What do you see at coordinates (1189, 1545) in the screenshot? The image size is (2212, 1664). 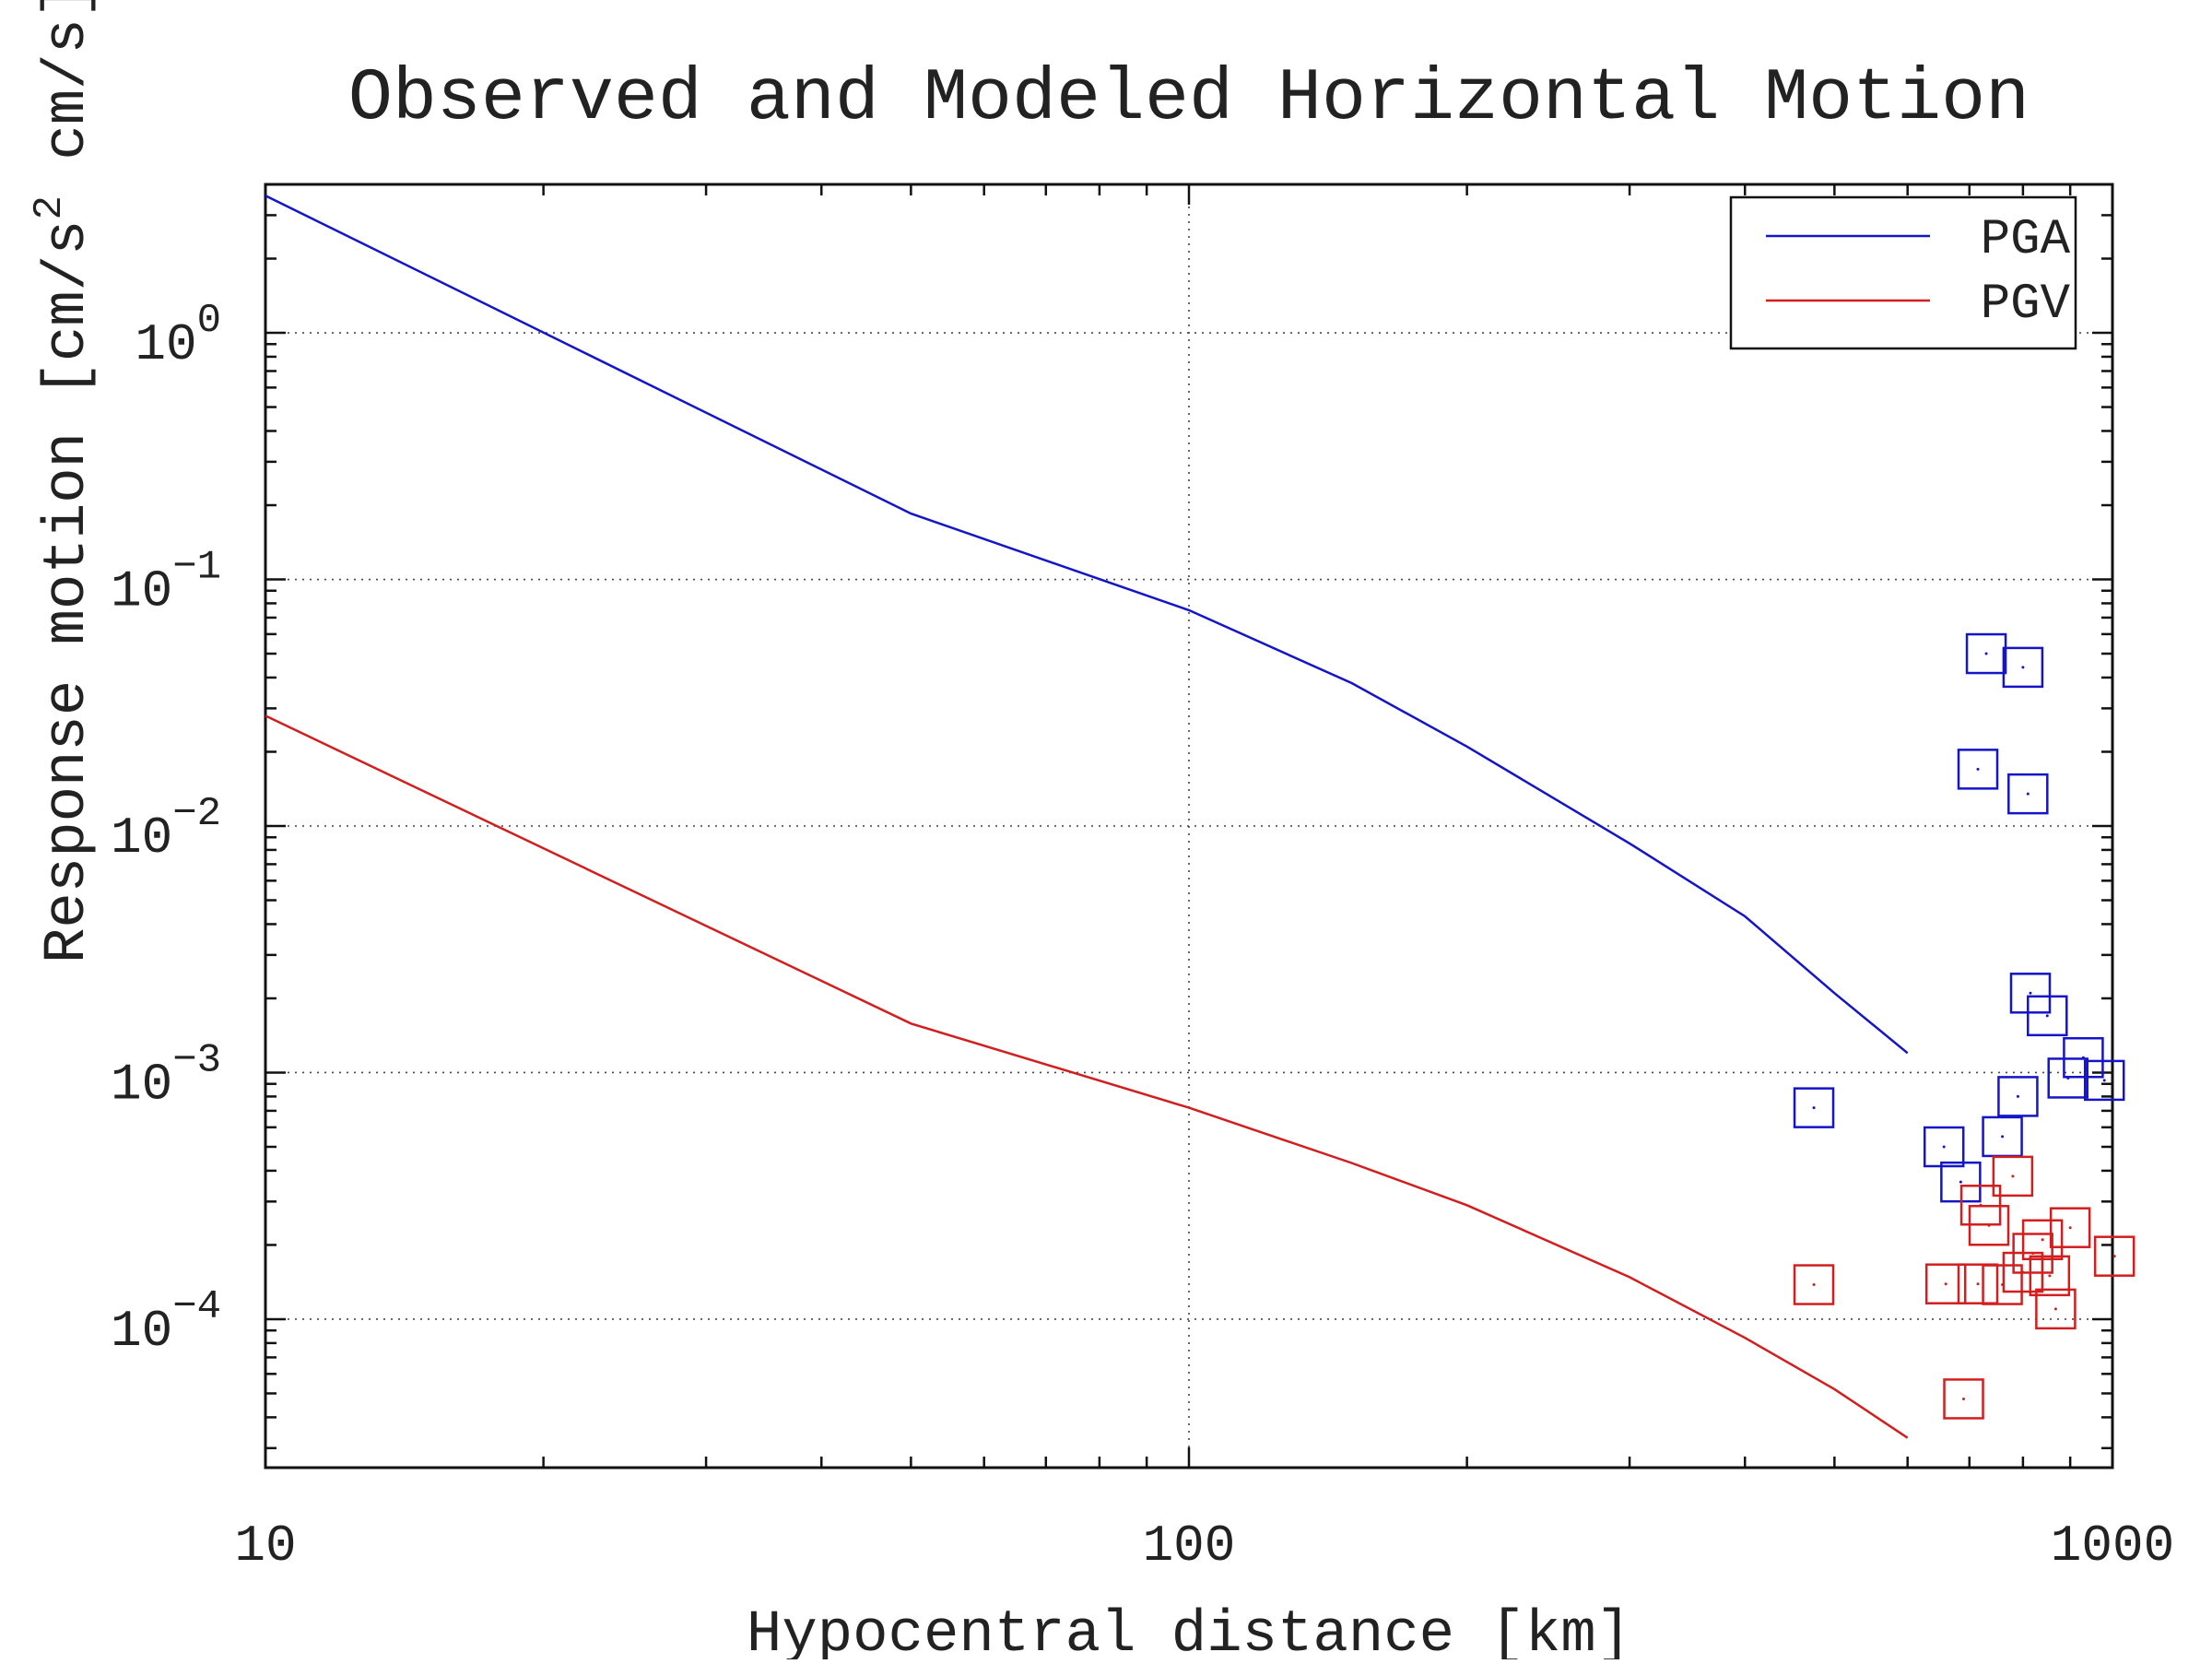 I see `x-tick-label: 100` at bounding box center [1189, 1545].